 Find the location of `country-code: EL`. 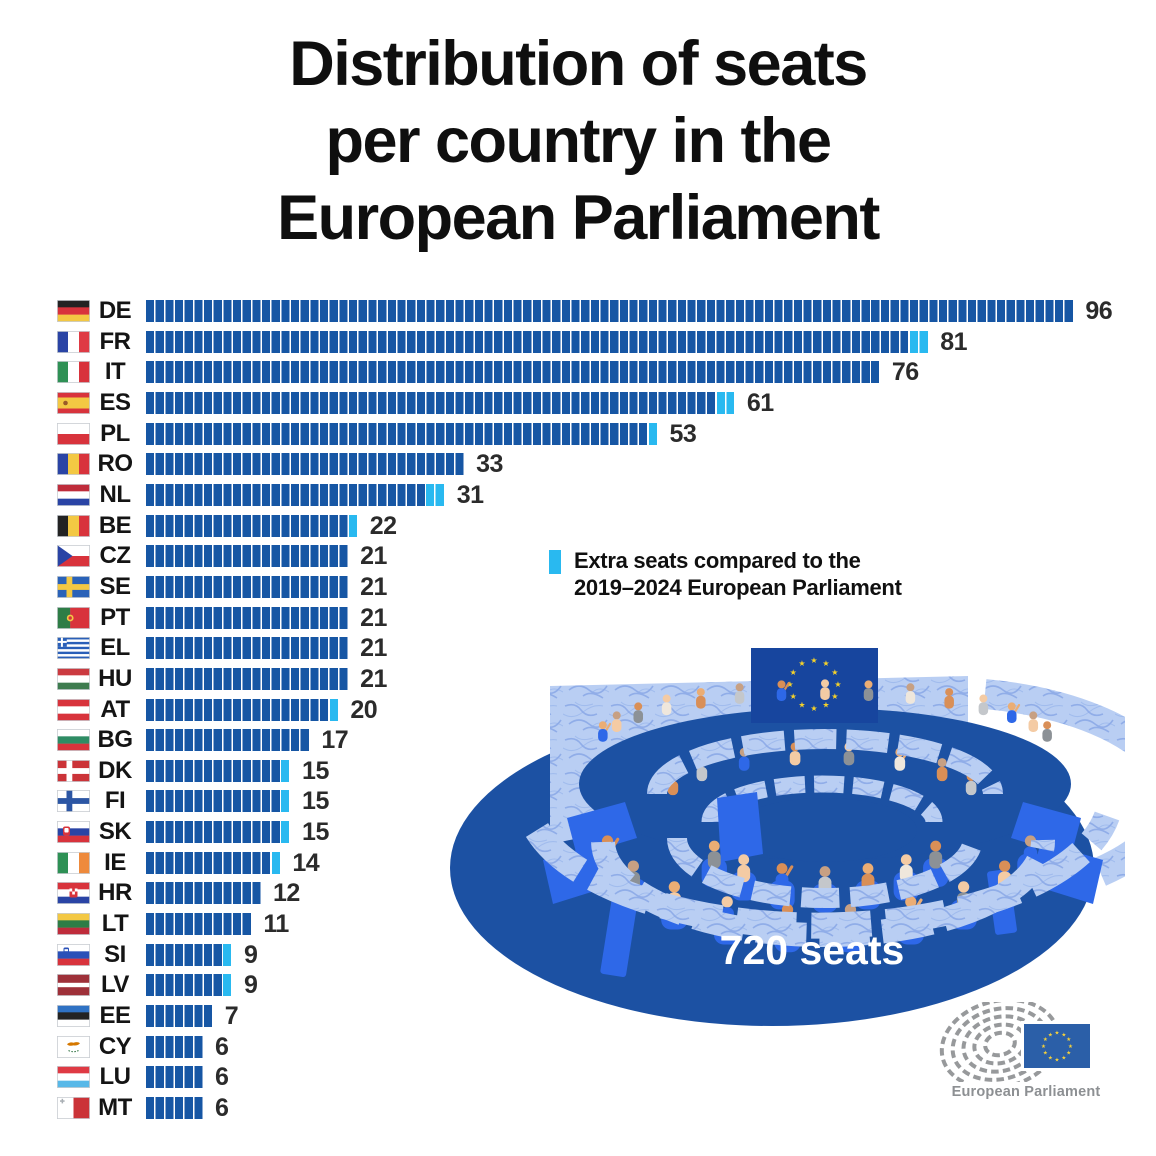

country-code: EL is located at coordinates (115, 648).